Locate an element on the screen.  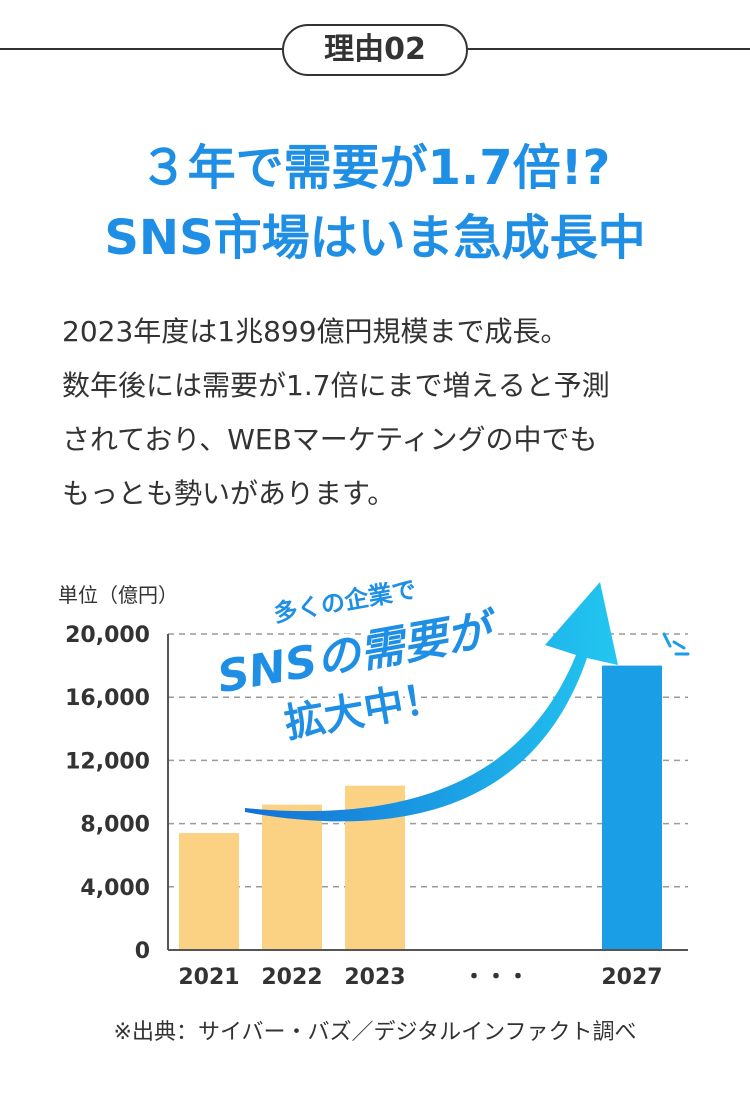
x-tick-label: 2023 is located at coordinates (374, 977).